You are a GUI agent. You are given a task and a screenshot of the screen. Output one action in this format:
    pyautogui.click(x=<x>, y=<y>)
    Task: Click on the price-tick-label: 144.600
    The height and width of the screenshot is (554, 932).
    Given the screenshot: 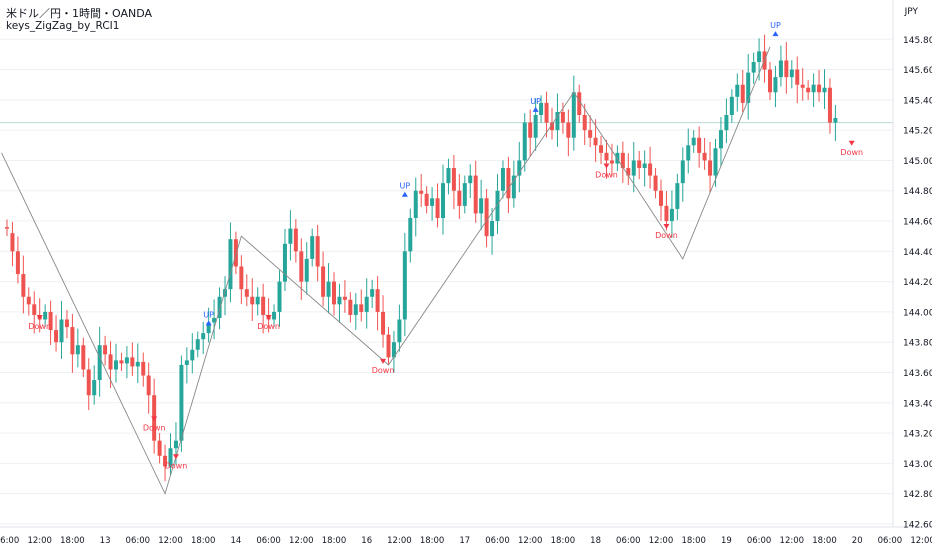 What is the action you would take?
    pyautogui.click(x=917, y=223)
    